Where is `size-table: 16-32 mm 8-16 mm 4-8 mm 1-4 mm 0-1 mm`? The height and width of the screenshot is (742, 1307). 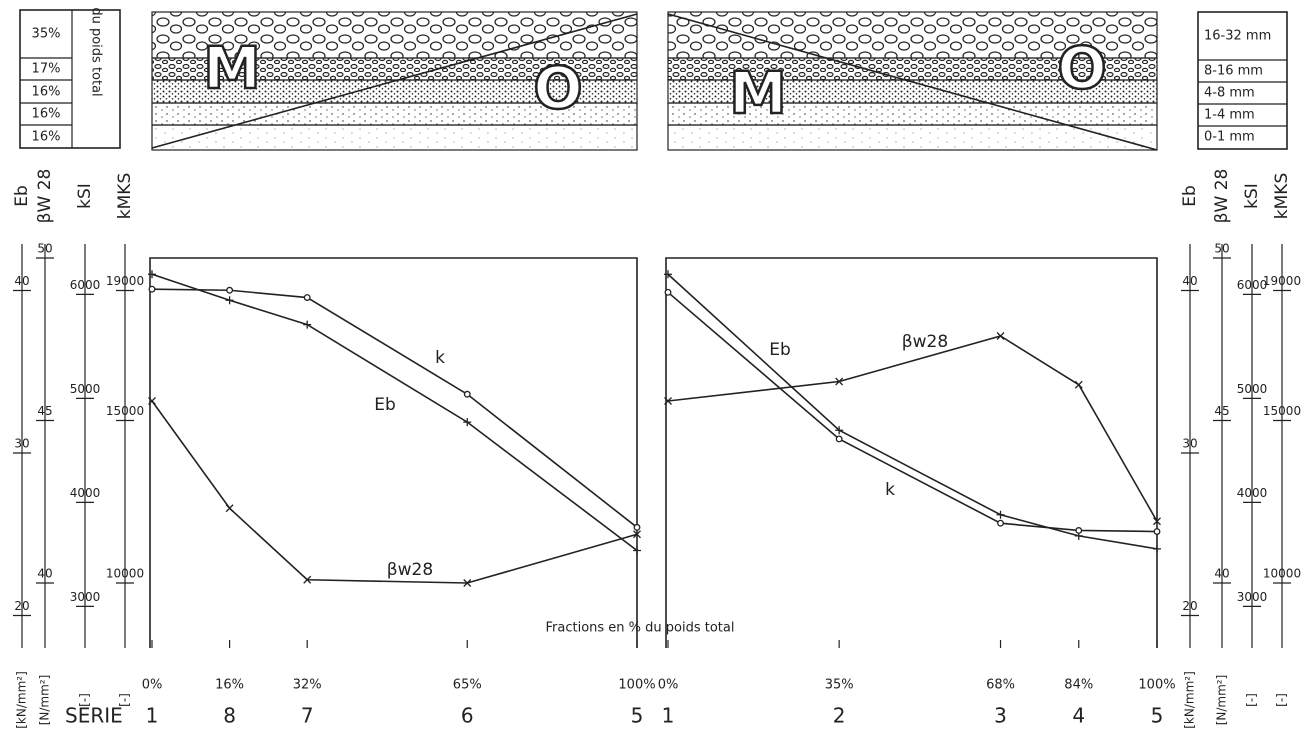 size-table: 16-32 mm 8-16 mm 4-8 mm 1-4 mm 0-1 mm is located at coordinates (1242, 80).